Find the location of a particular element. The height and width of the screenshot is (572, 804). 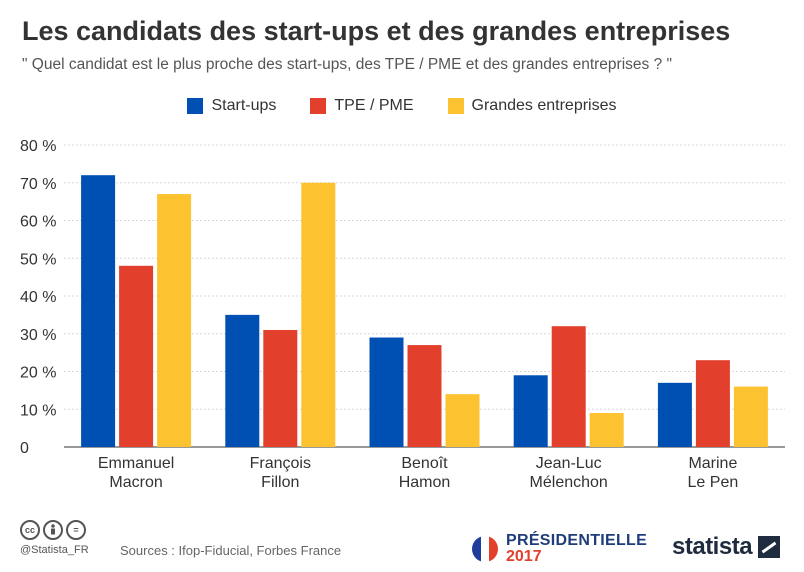

x-tick-label: Emmanuel Macron is located at coordinates (136, 473).